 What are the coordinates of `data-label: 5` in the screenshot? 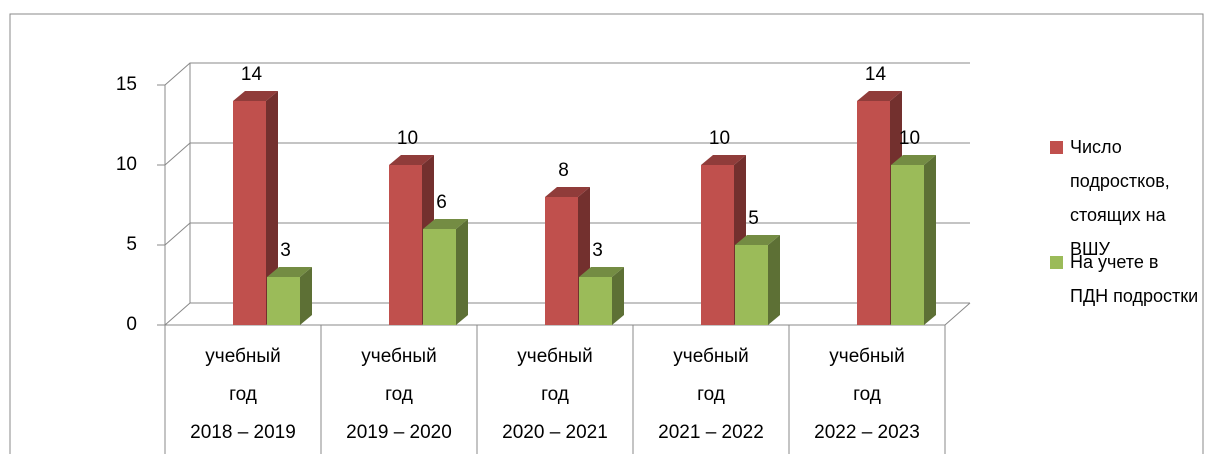 It's located at (753, 218).